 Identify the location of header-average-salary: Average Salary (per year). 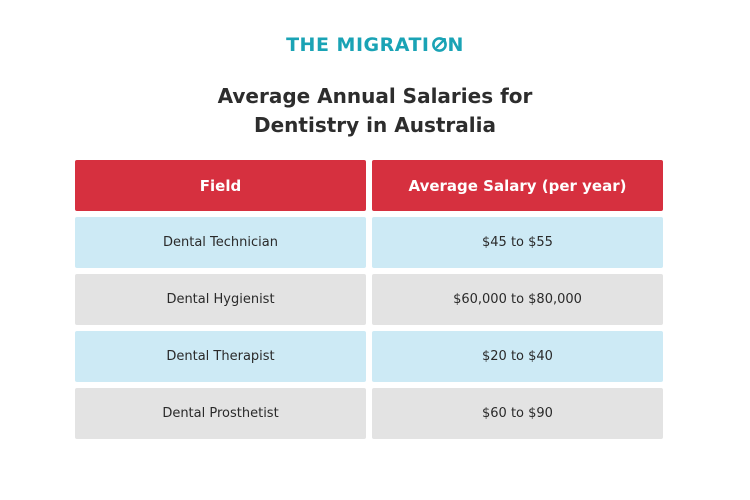
(517, 185).